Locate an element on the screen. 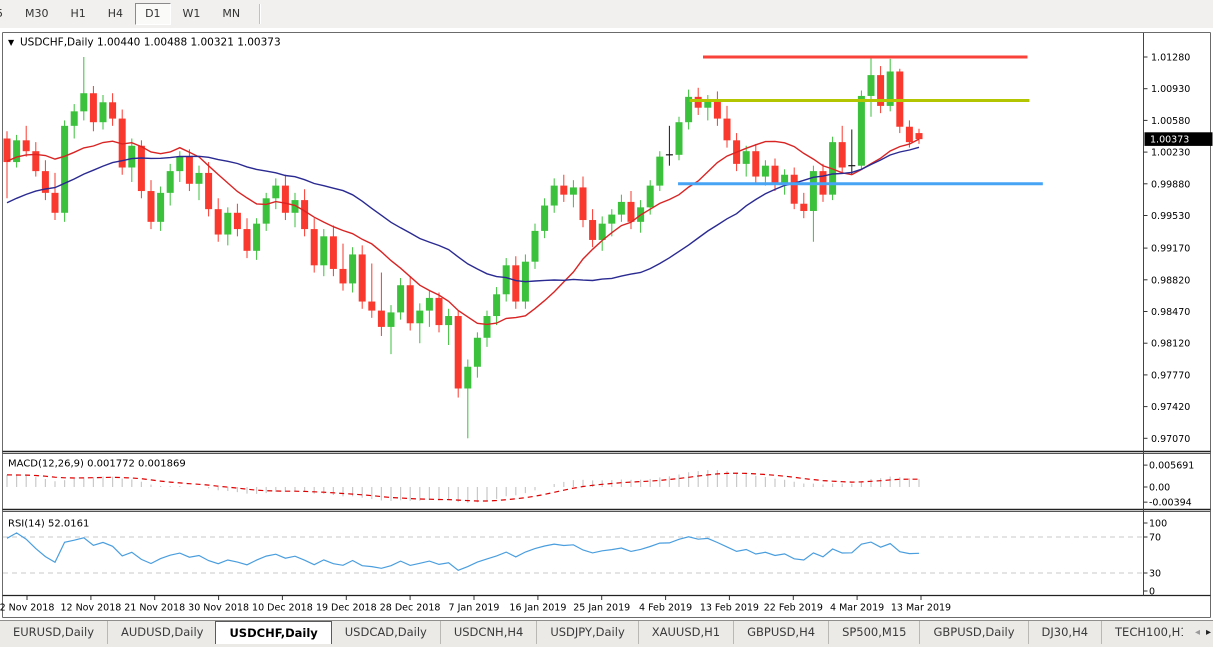 This screenshot has height=647, width=1213. macd-label: MACD(12,26,9) 0.001772 0.001869 is located at coordinates (97, 464).